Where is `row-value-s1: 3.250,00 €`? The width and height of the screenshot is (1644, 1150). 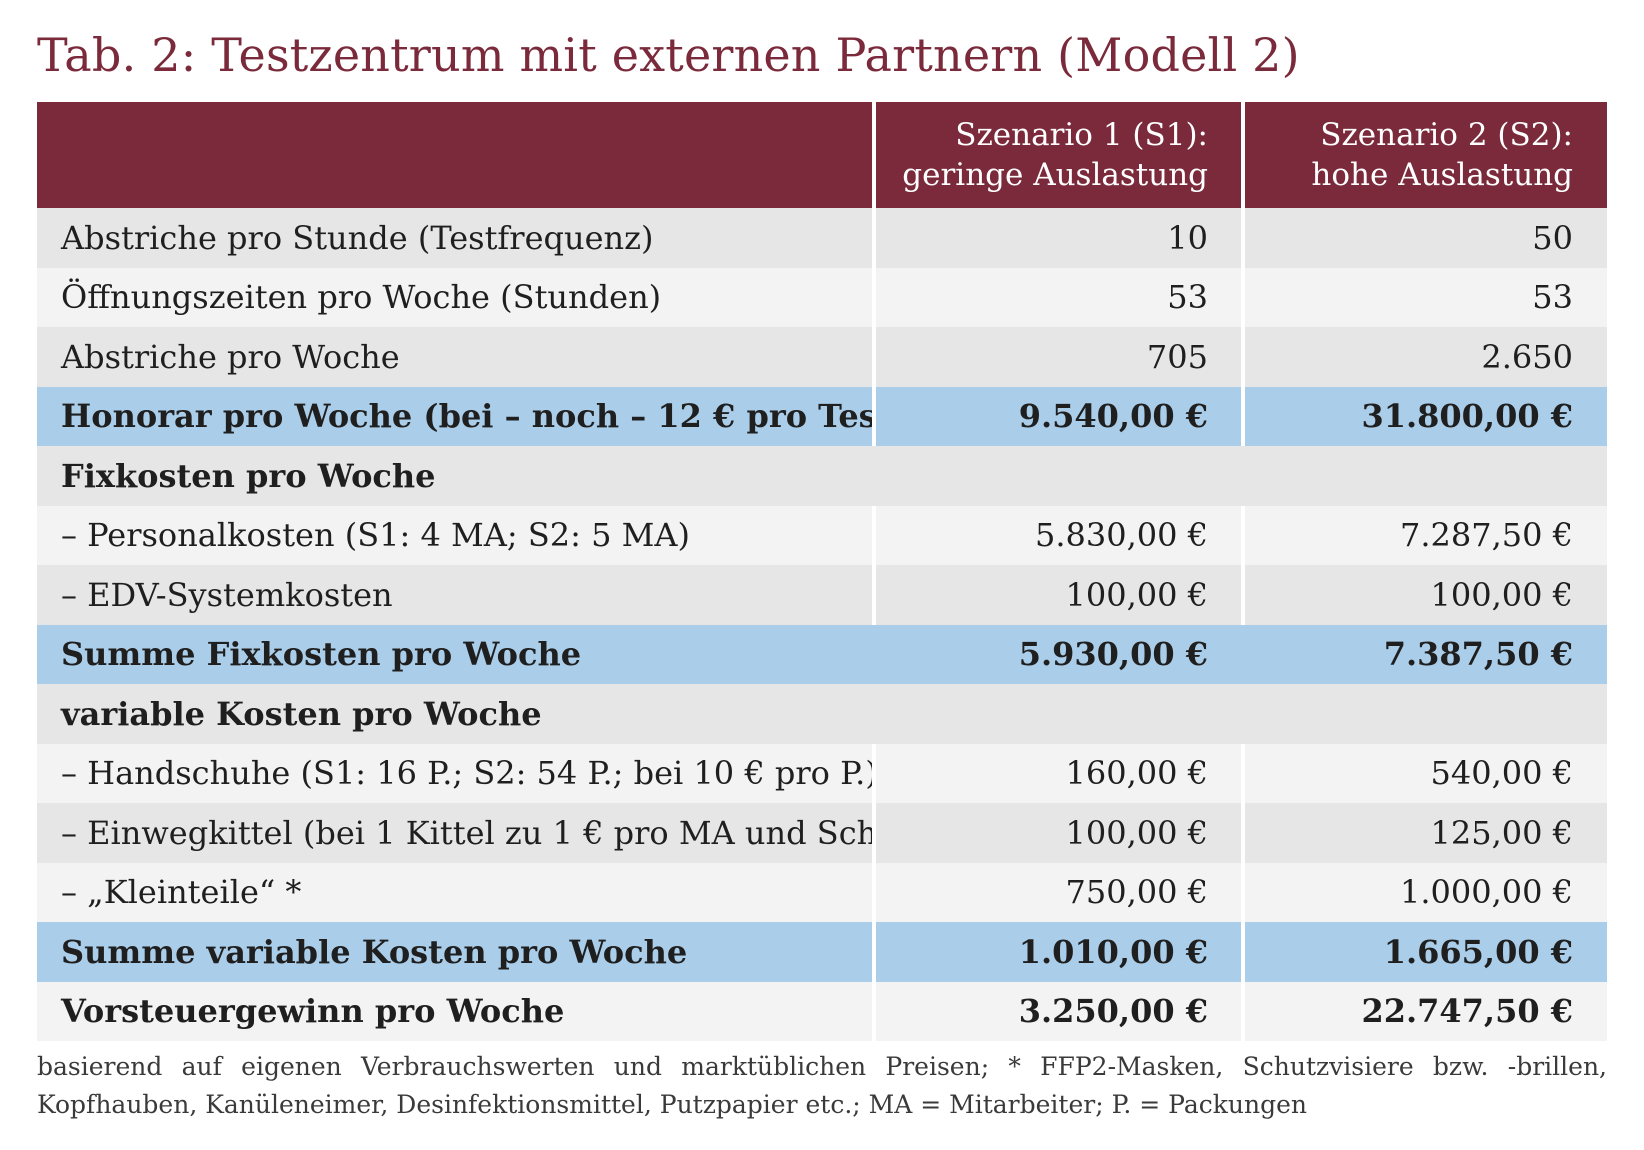
row-value-s1: 3.250,00 € is located at coordinates (1058, 1011).